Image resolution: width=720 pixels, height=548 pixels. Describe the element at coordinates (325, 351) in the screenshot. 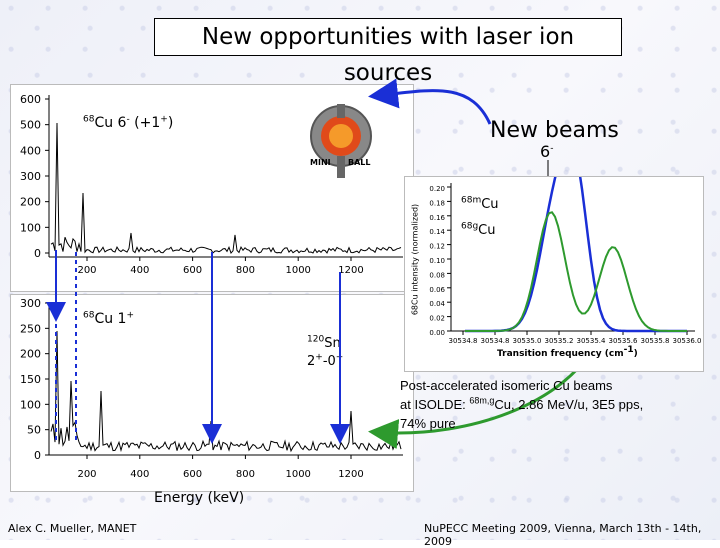

I see `sn-peak-label: 120Sn 2+-0+` at that location.